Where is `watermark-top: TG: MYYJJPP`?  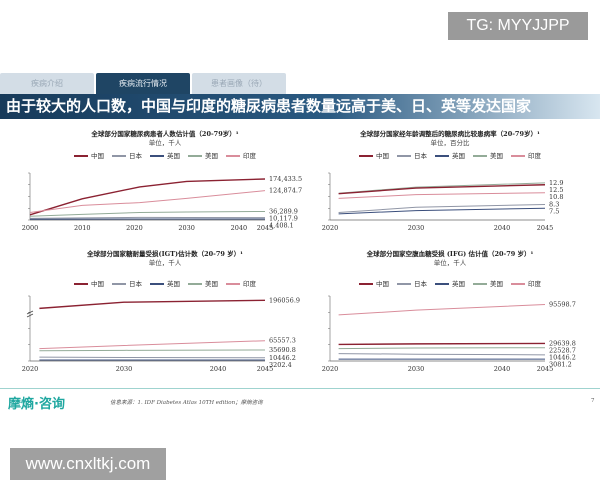 watermark-top: TG: MYYJJPP is located at coordinates (518, 26).